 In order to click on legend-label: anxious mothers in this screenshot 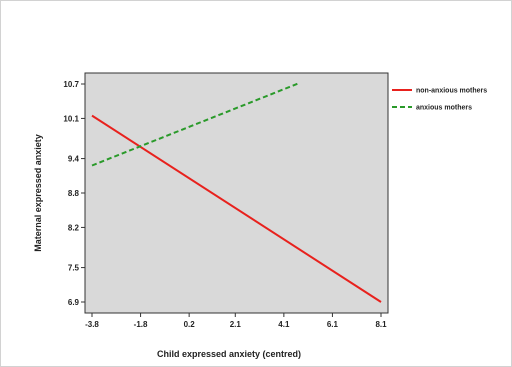, I will do `click(444, 108)`.